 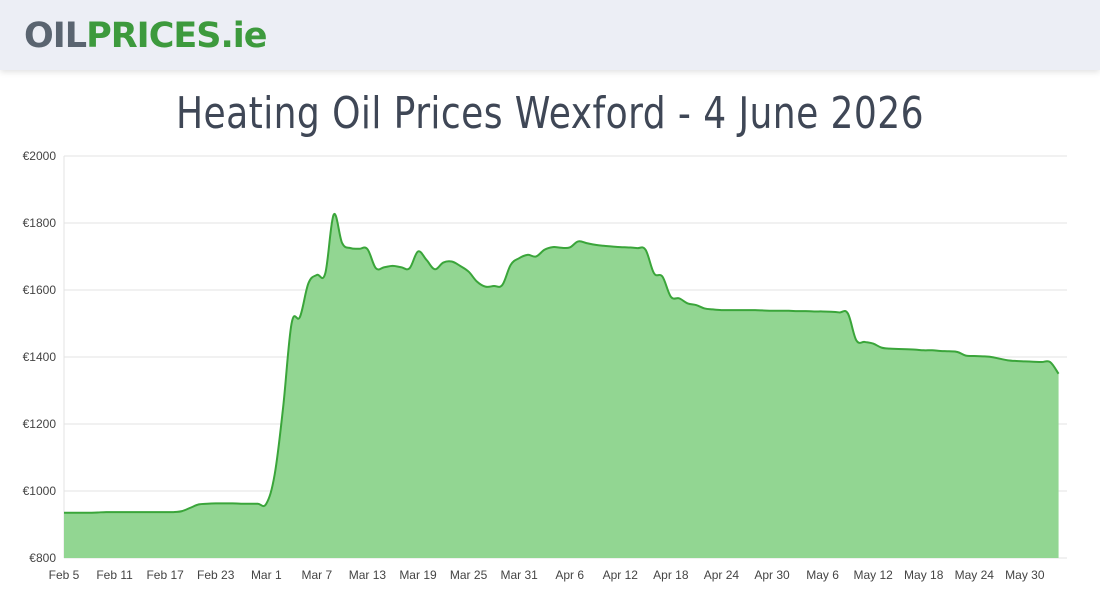 I want to click on x-tick-label: Feb 23, so click(x=216, y=575).